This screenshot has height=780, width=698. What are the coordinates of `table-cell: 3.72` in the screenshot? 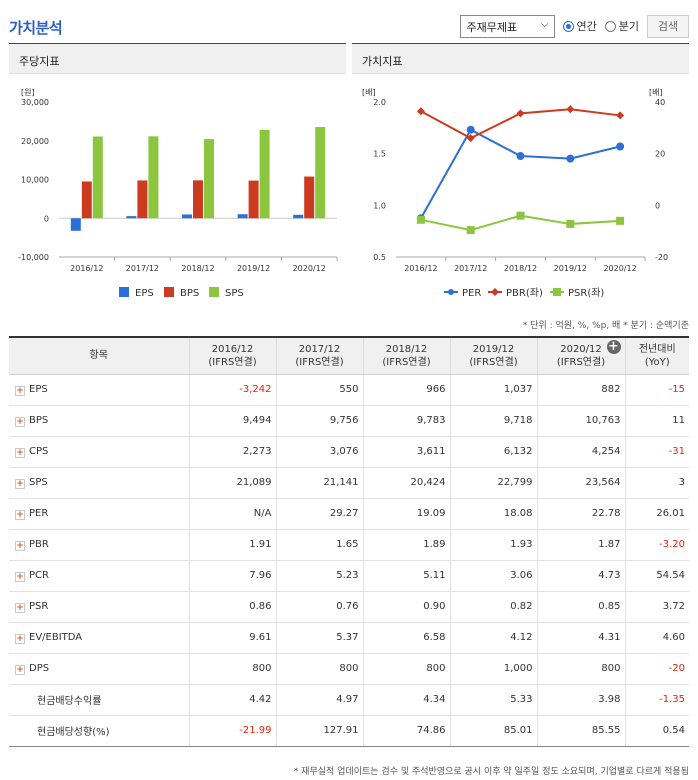 It's located at (656, 607).